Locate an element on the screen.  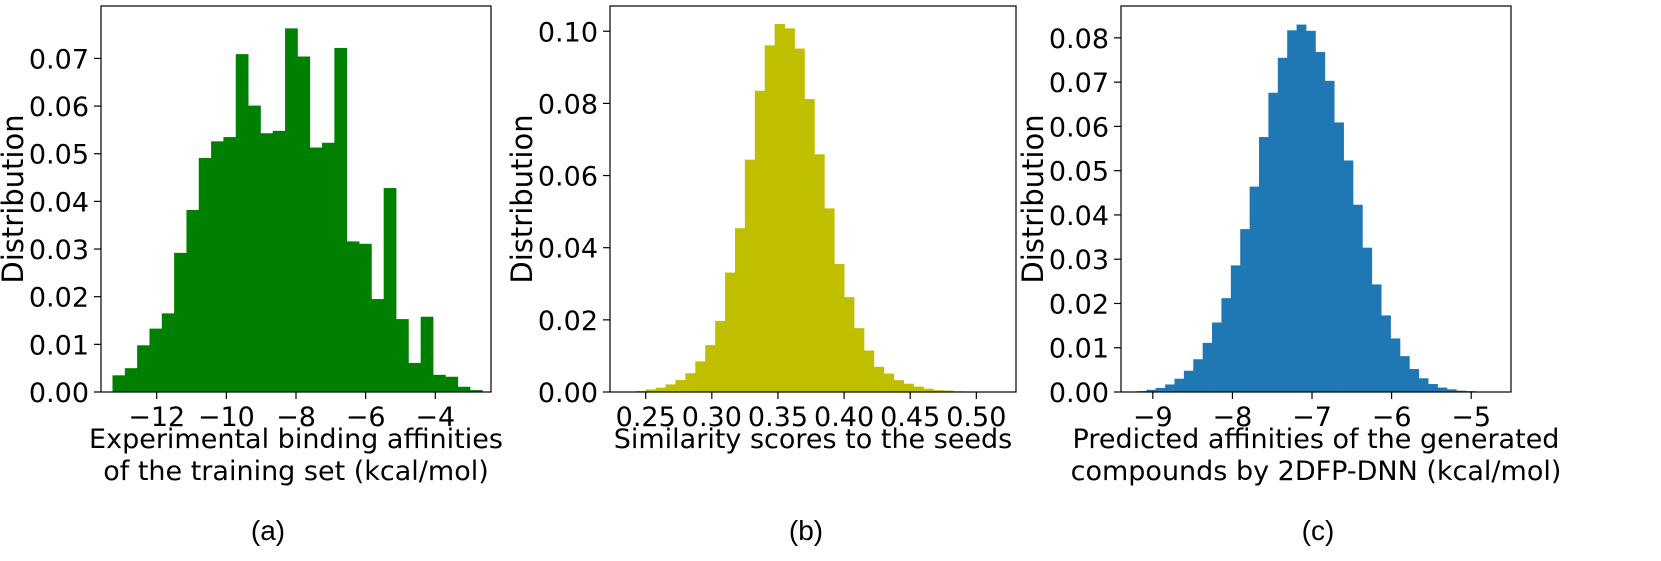
y-tick-label: 0.03 is located at coordinates (59, 250).